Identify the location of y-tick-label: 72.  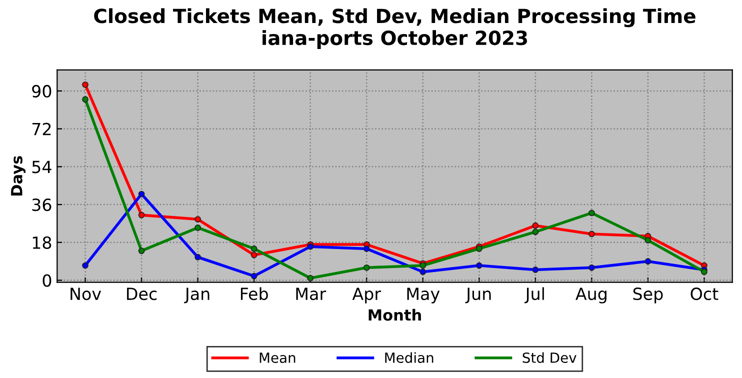
(41, 129).